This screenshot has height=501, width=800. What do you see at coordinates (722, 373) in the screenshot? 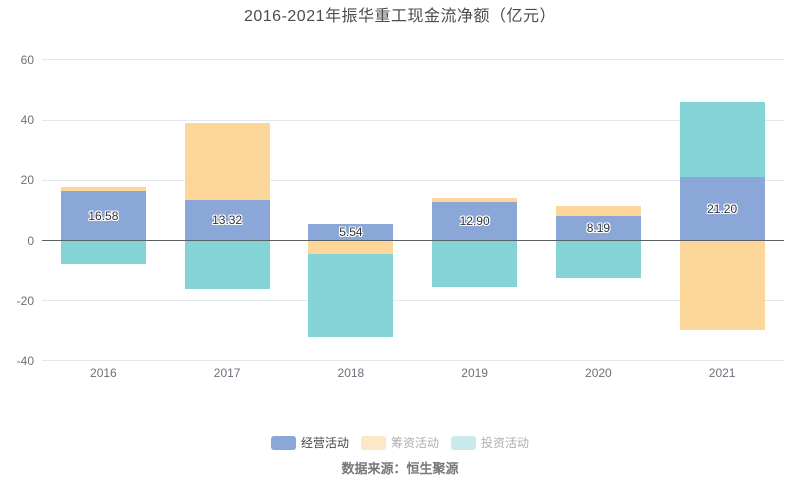
I see `x-axis-label: 2021` at bounding box center [722, 373].